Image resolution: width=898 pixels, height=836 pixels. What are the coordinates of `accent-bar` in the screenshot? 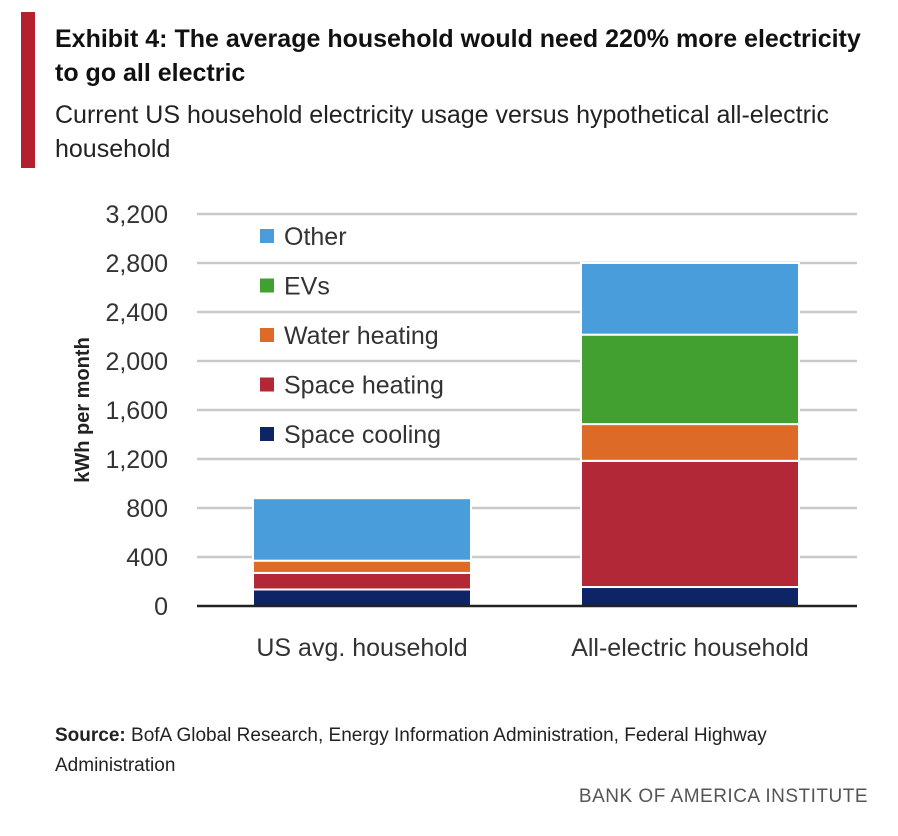 It's located at (28, 90).